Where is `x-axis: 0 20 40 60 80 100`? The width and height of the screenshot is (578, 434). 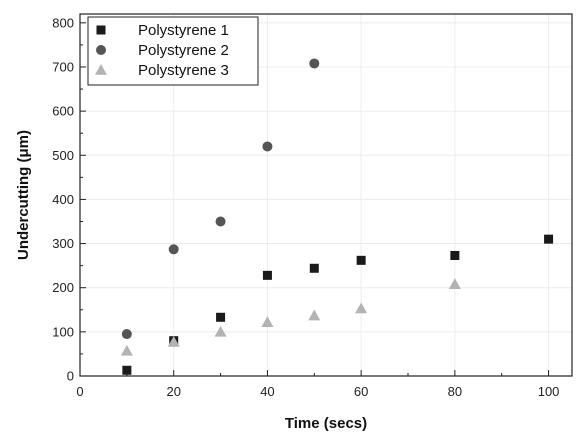
x-axis: 0 20 40 60 80 100 is located at coordinates (317, 384).